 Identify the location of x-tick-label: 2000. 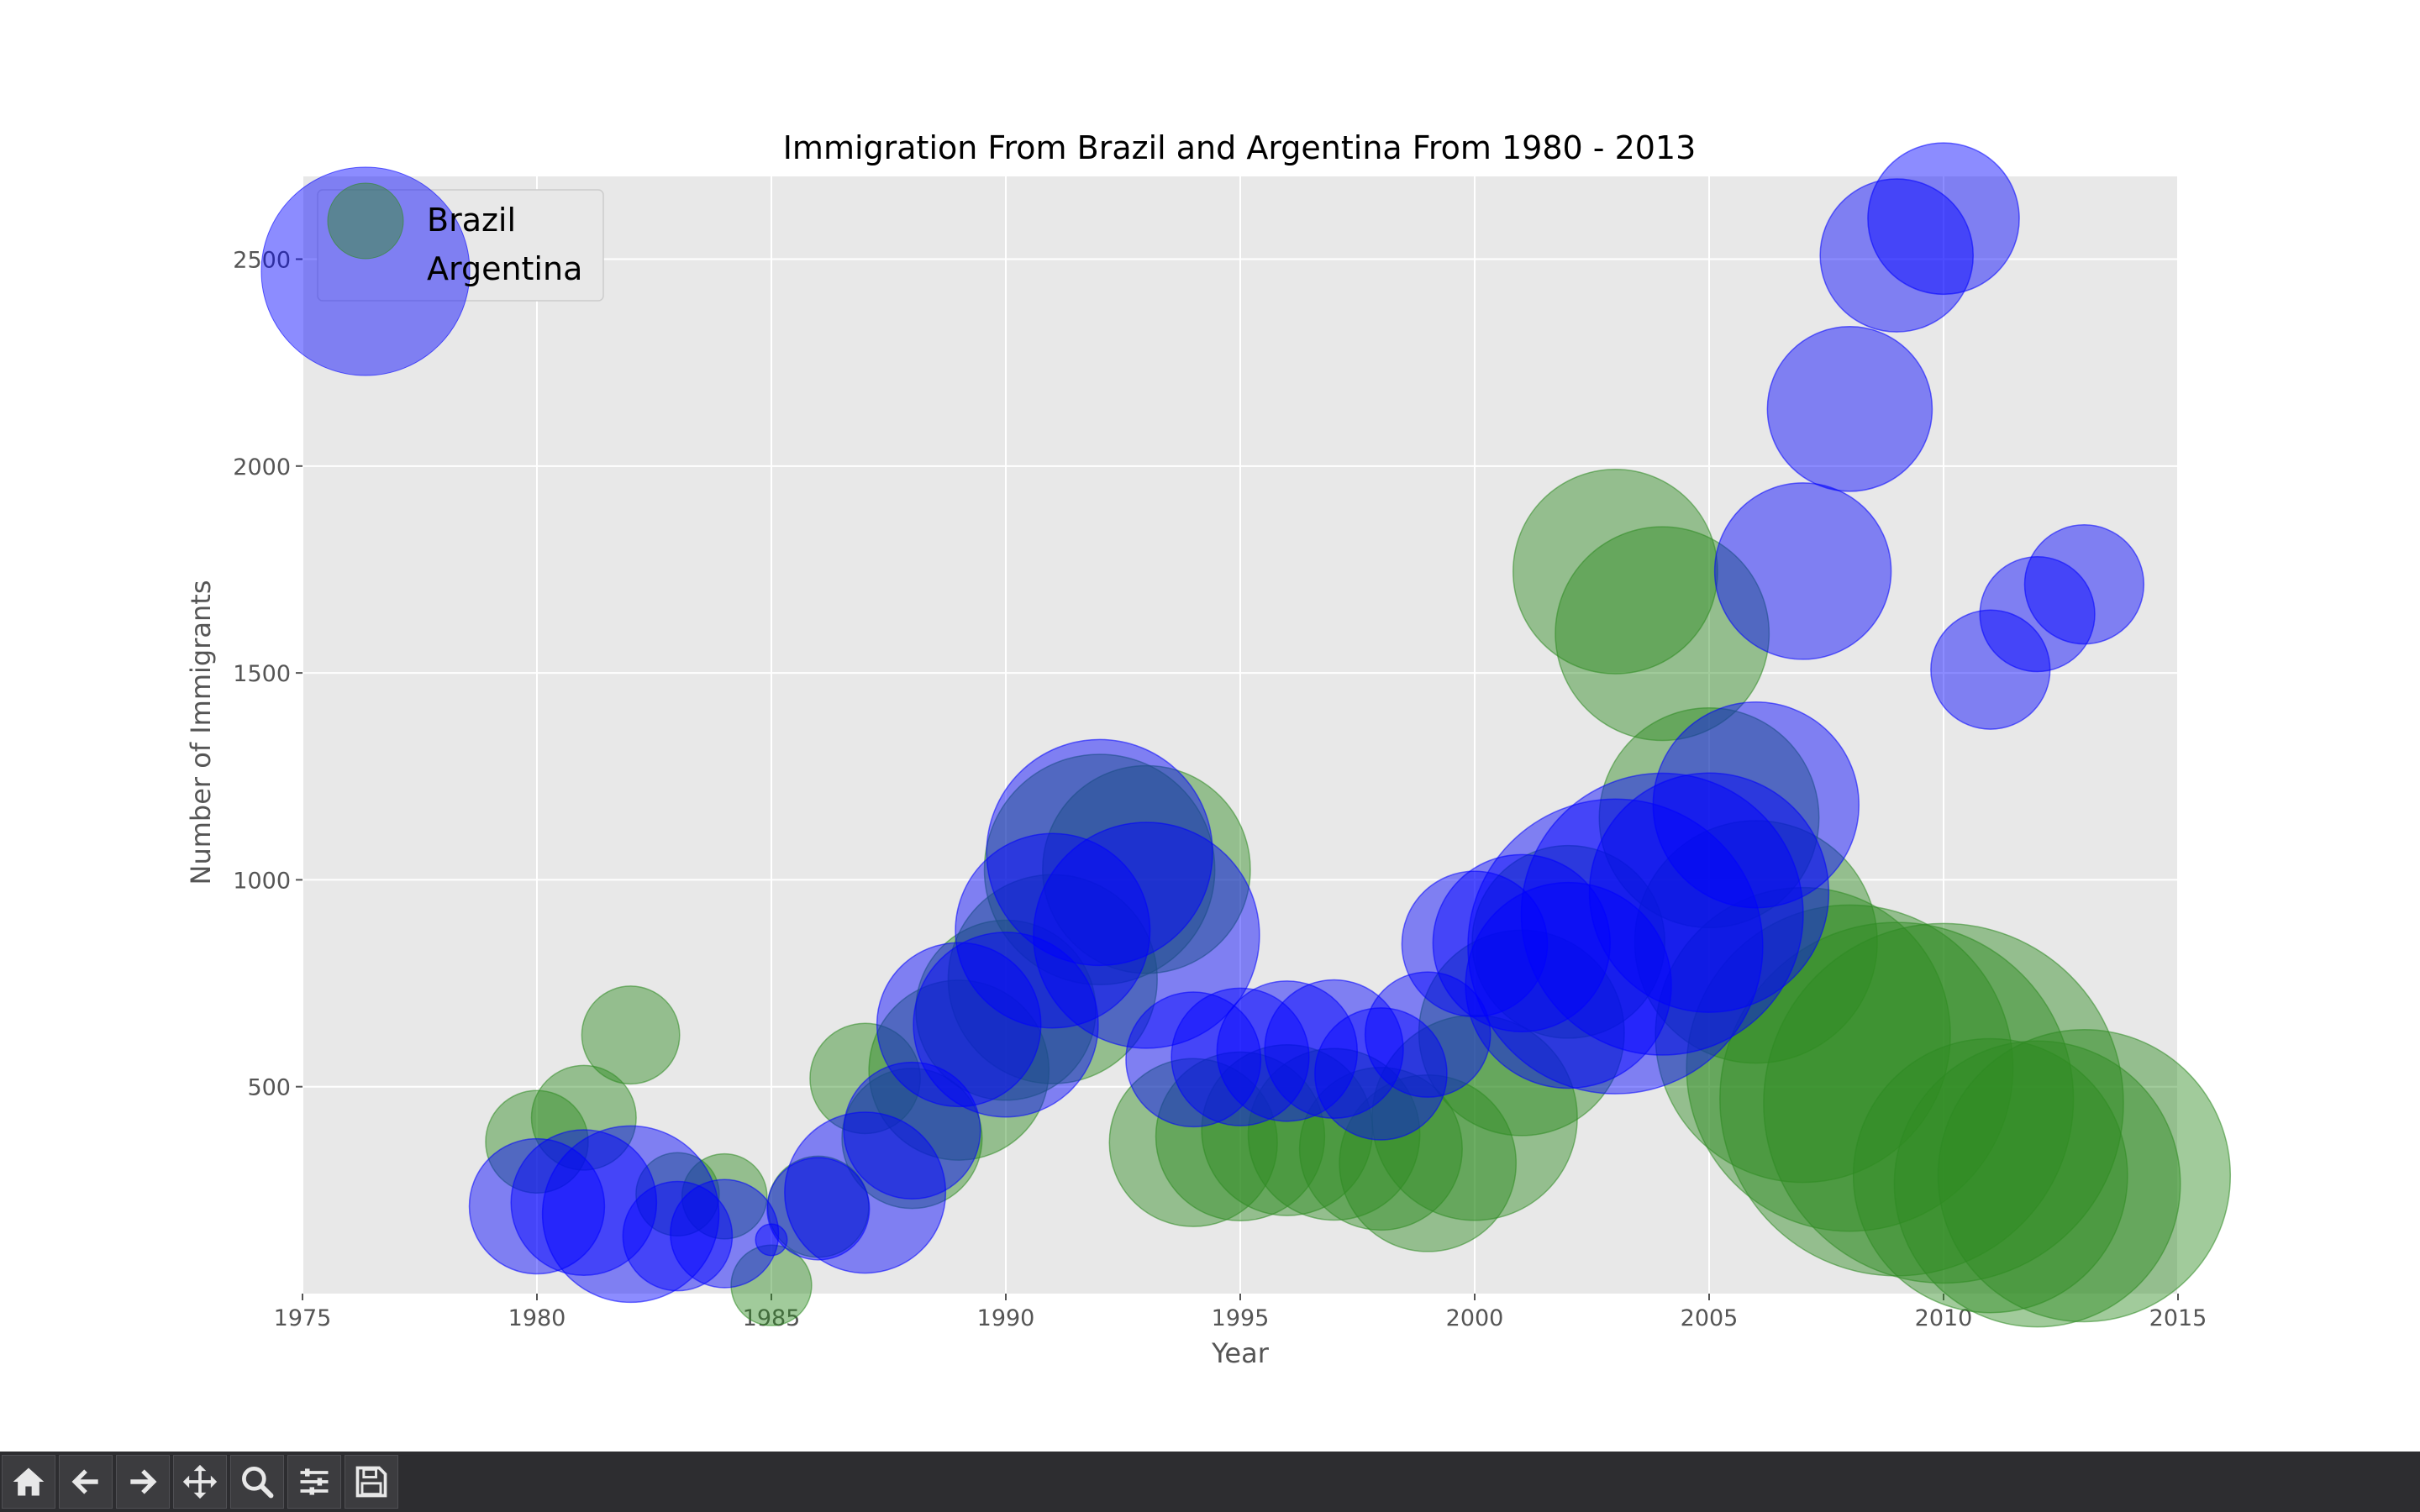
(1475, 1318).